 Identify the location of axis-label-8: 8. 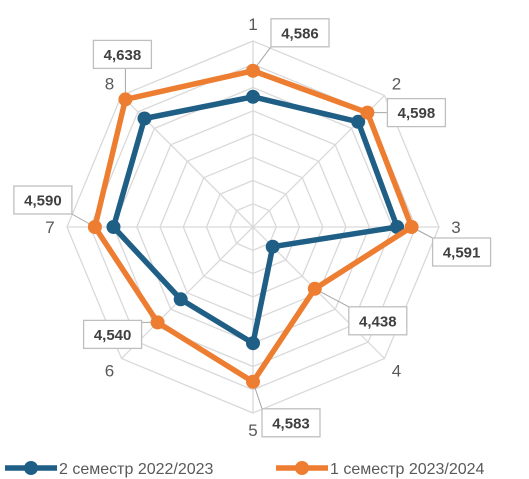
(109, 84).